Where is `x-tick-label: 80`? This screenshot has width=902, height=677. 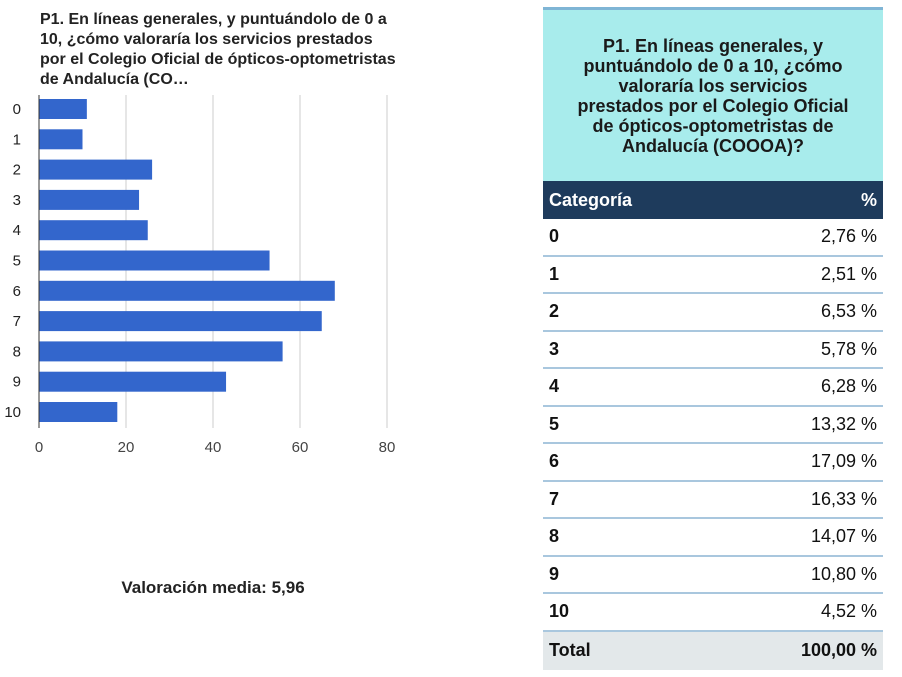
x-tick-label: 80 is located at coordinates (387, 447).